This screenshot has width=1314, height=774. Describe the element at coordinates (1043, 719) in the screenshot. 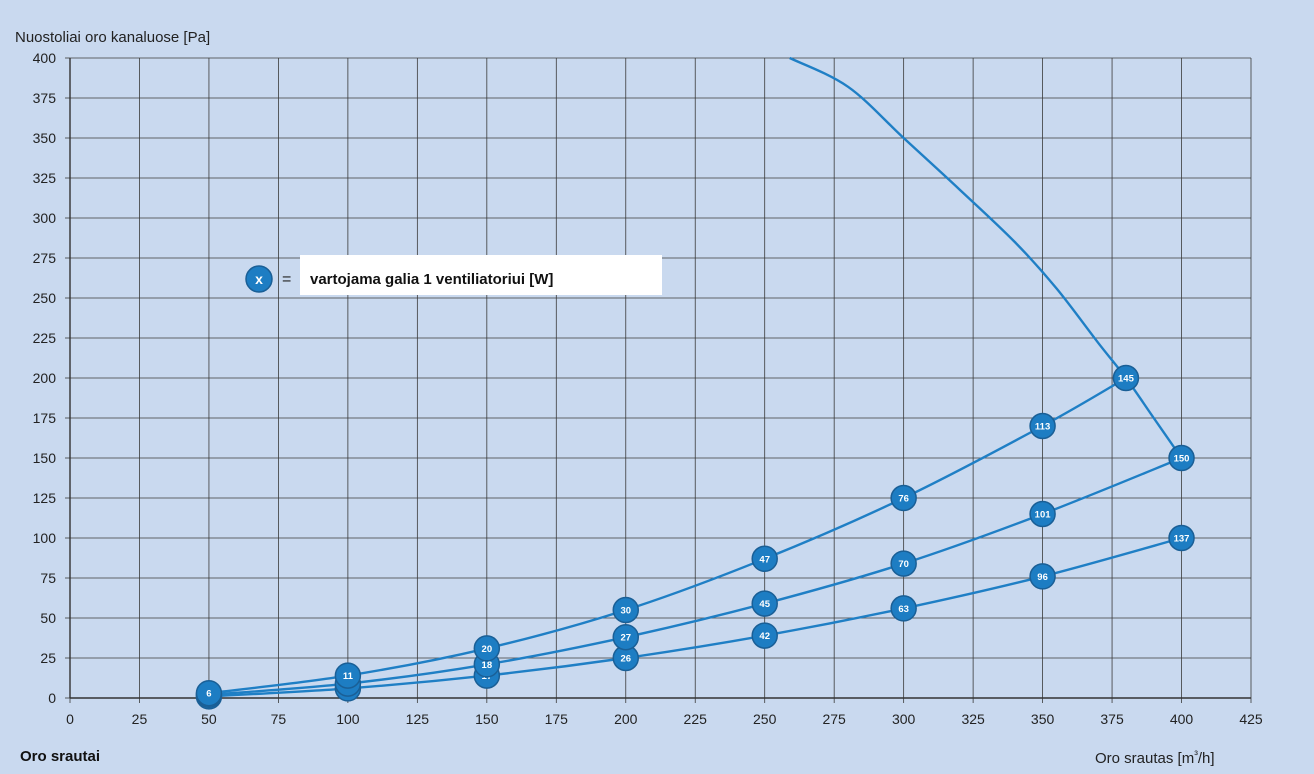

I see `x-tick-label: 350` at that location.